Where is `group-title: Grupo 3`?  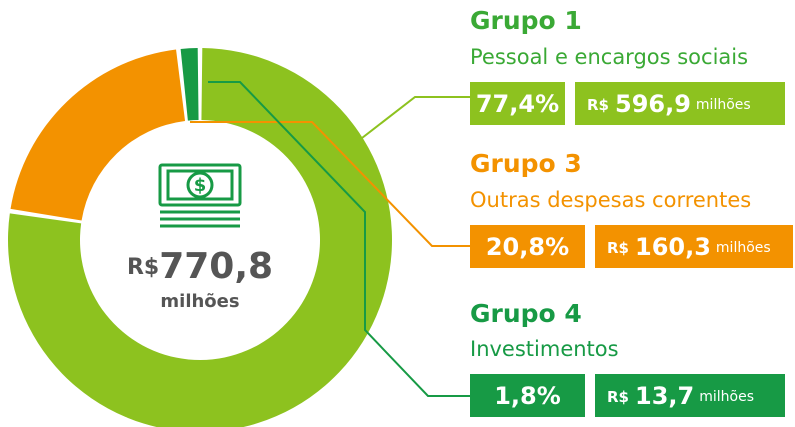 group-title: Grupo 3 is located at coordinates (526, 163).